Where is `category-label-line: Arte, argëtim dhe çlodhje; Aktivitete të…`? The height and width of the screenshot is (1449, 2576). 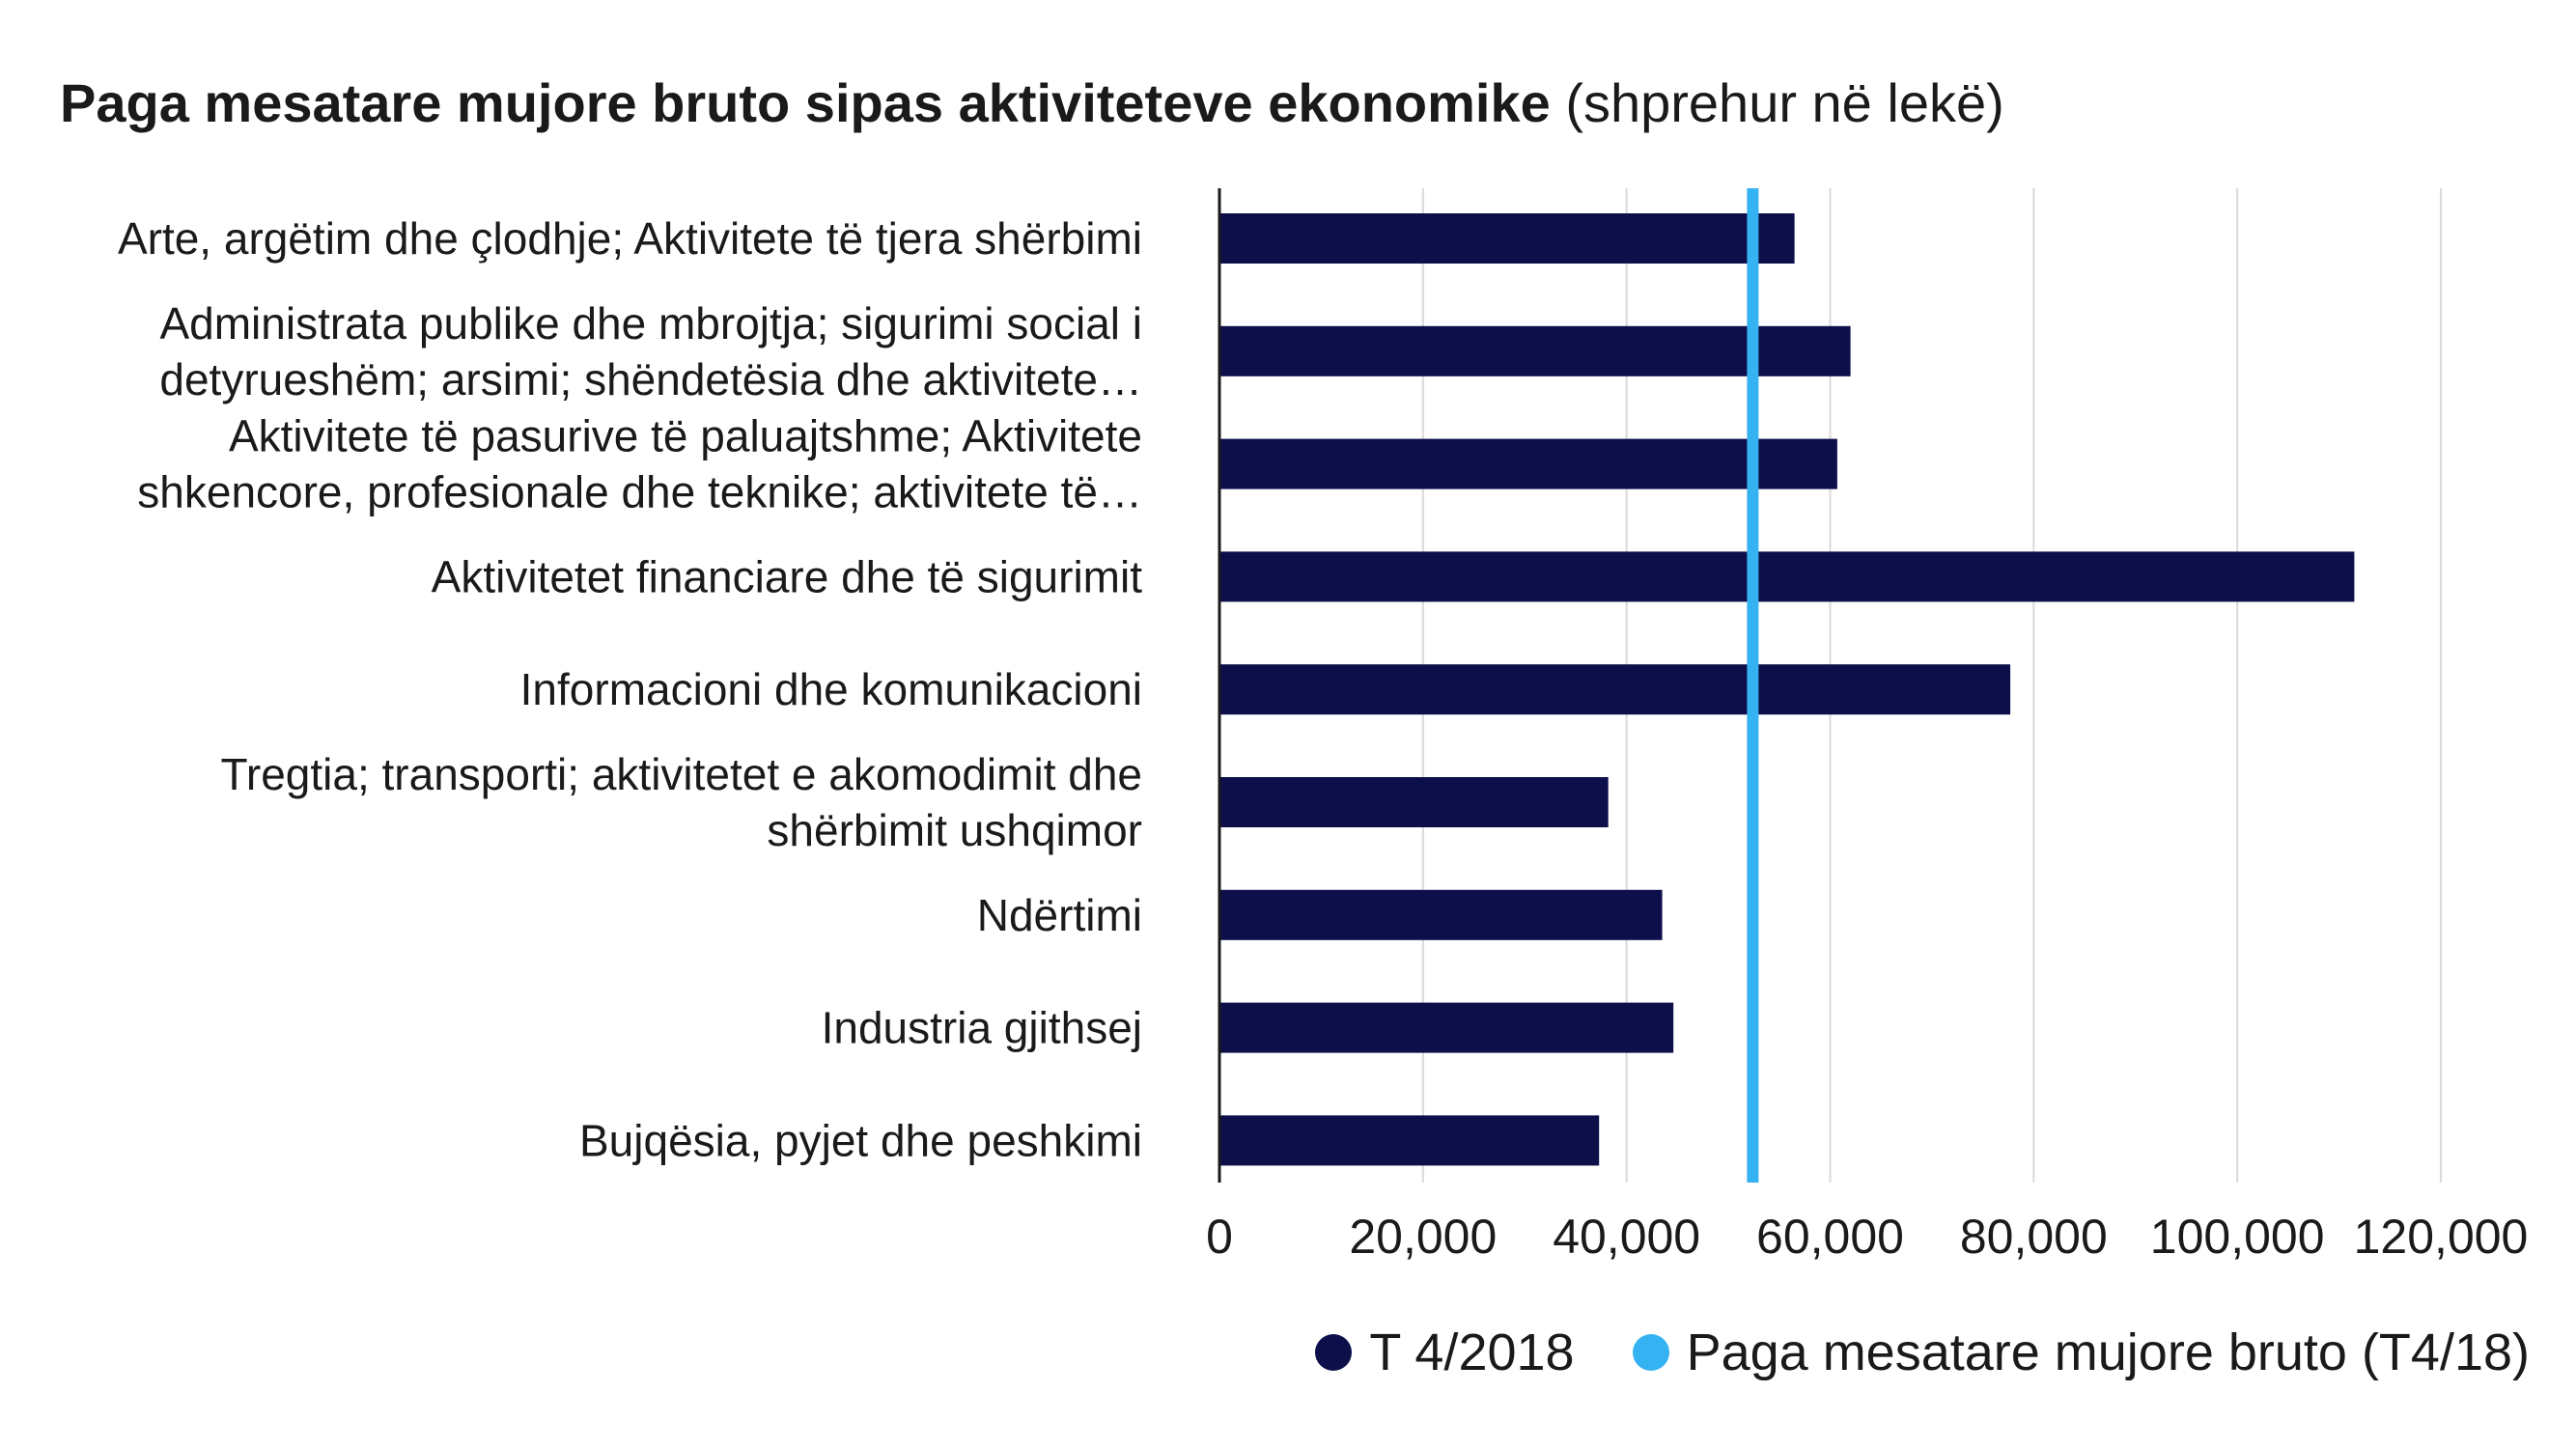 category-label-line: Arte, argëtim dhe çlodhje; Aktivitete të… is located at coordinates (630, 238).